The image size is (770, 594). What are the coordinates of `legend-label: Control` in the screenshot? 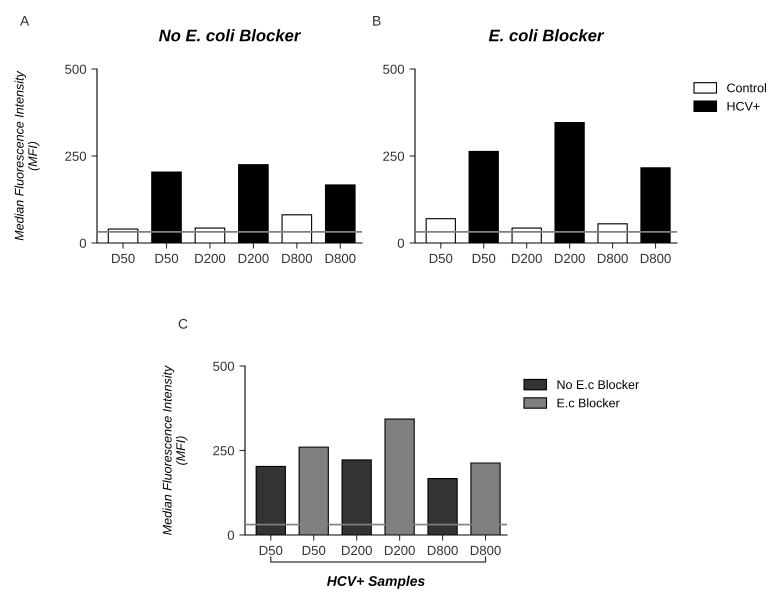 It's located at (746, 87).